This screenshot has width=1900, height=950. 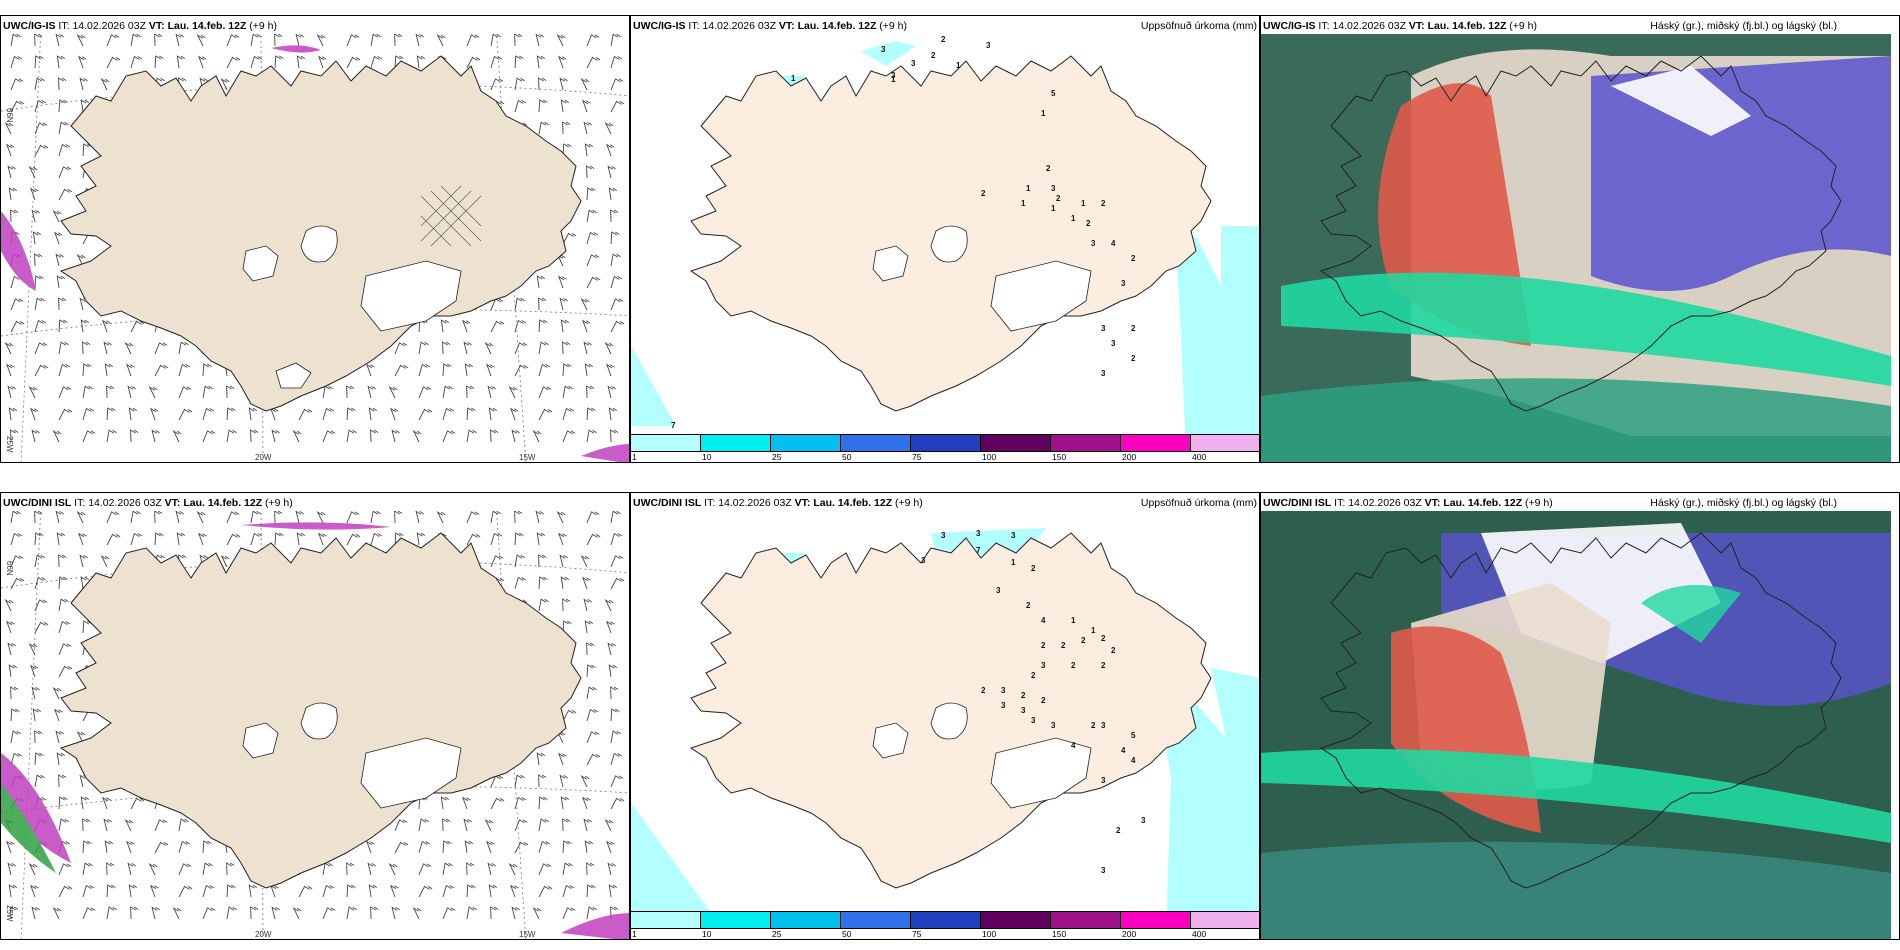 I want to click on precip-value-label: 4, so click(x=1073, y=745).